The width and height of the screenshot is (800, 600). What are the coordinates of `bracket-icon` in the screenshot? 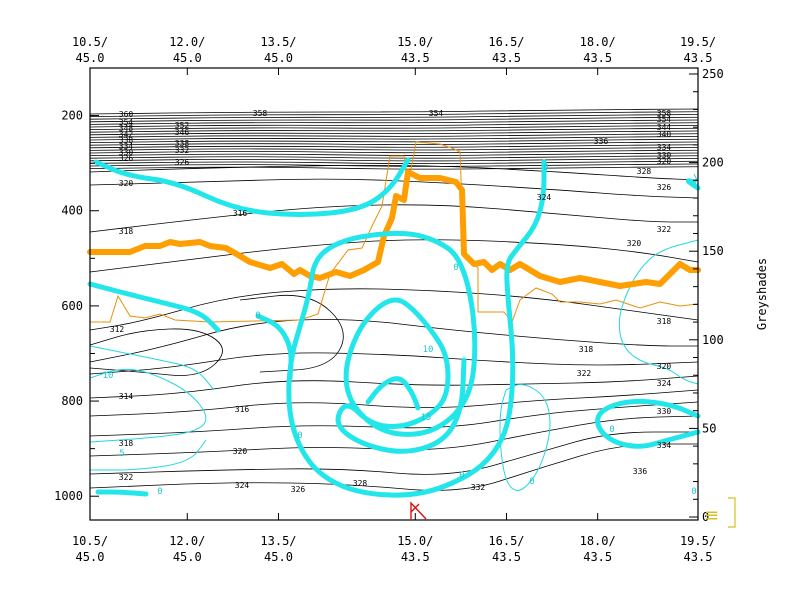 It's located at (732, 512).